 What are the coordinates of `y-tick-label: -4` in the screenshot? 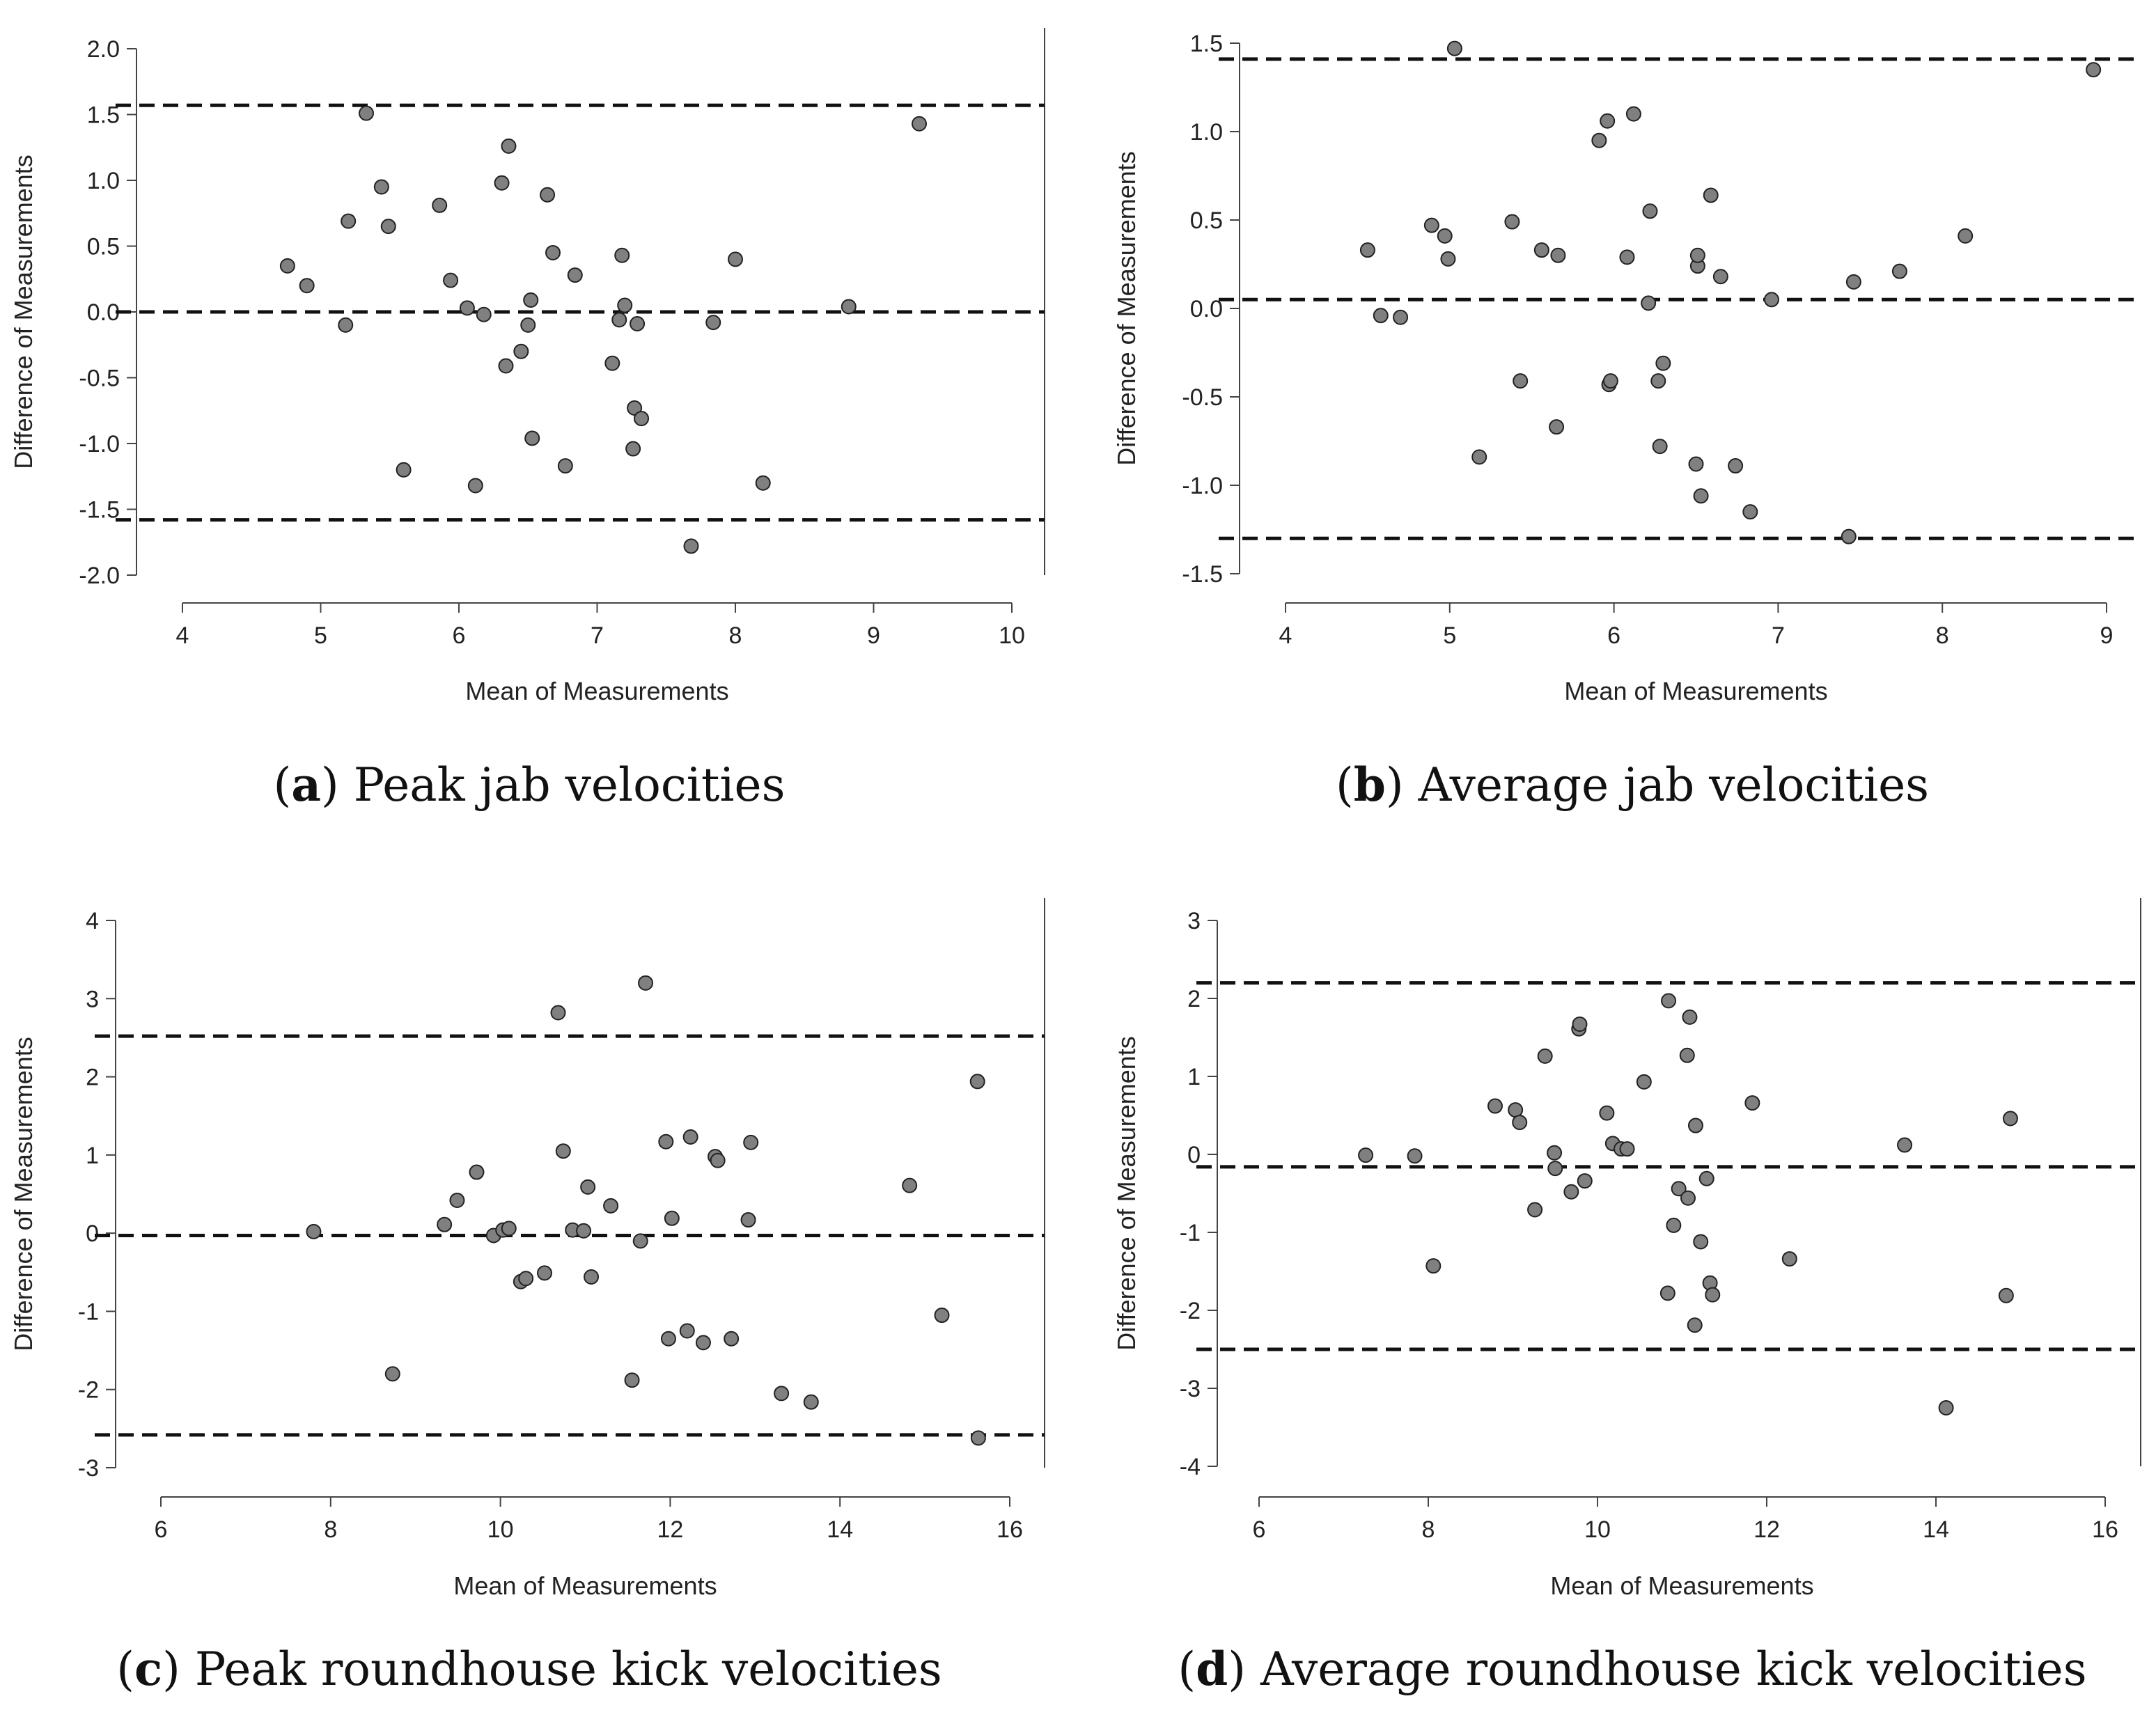 It's located at (1190, 1467).